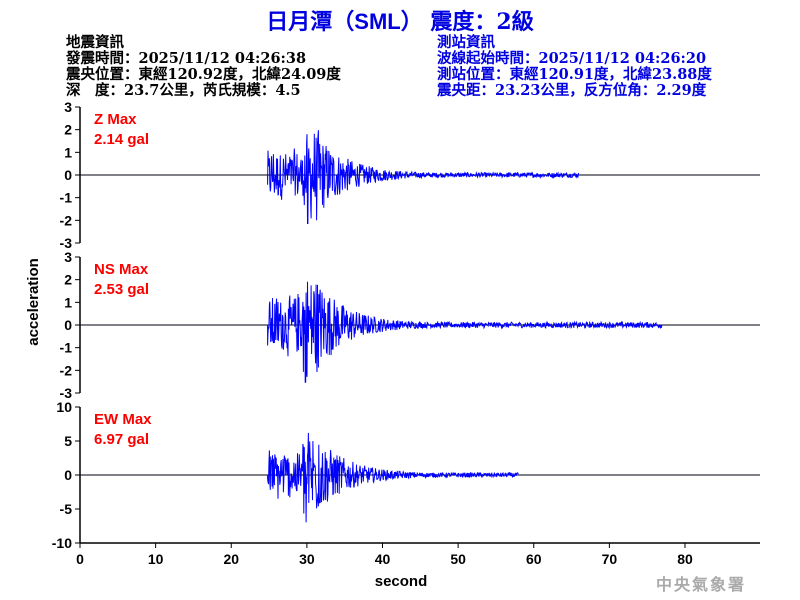  What do you see at coordinates (466, 42) in the screenshot?
I see `station-heading: 測站資訊` at bounding box center [466, 42].